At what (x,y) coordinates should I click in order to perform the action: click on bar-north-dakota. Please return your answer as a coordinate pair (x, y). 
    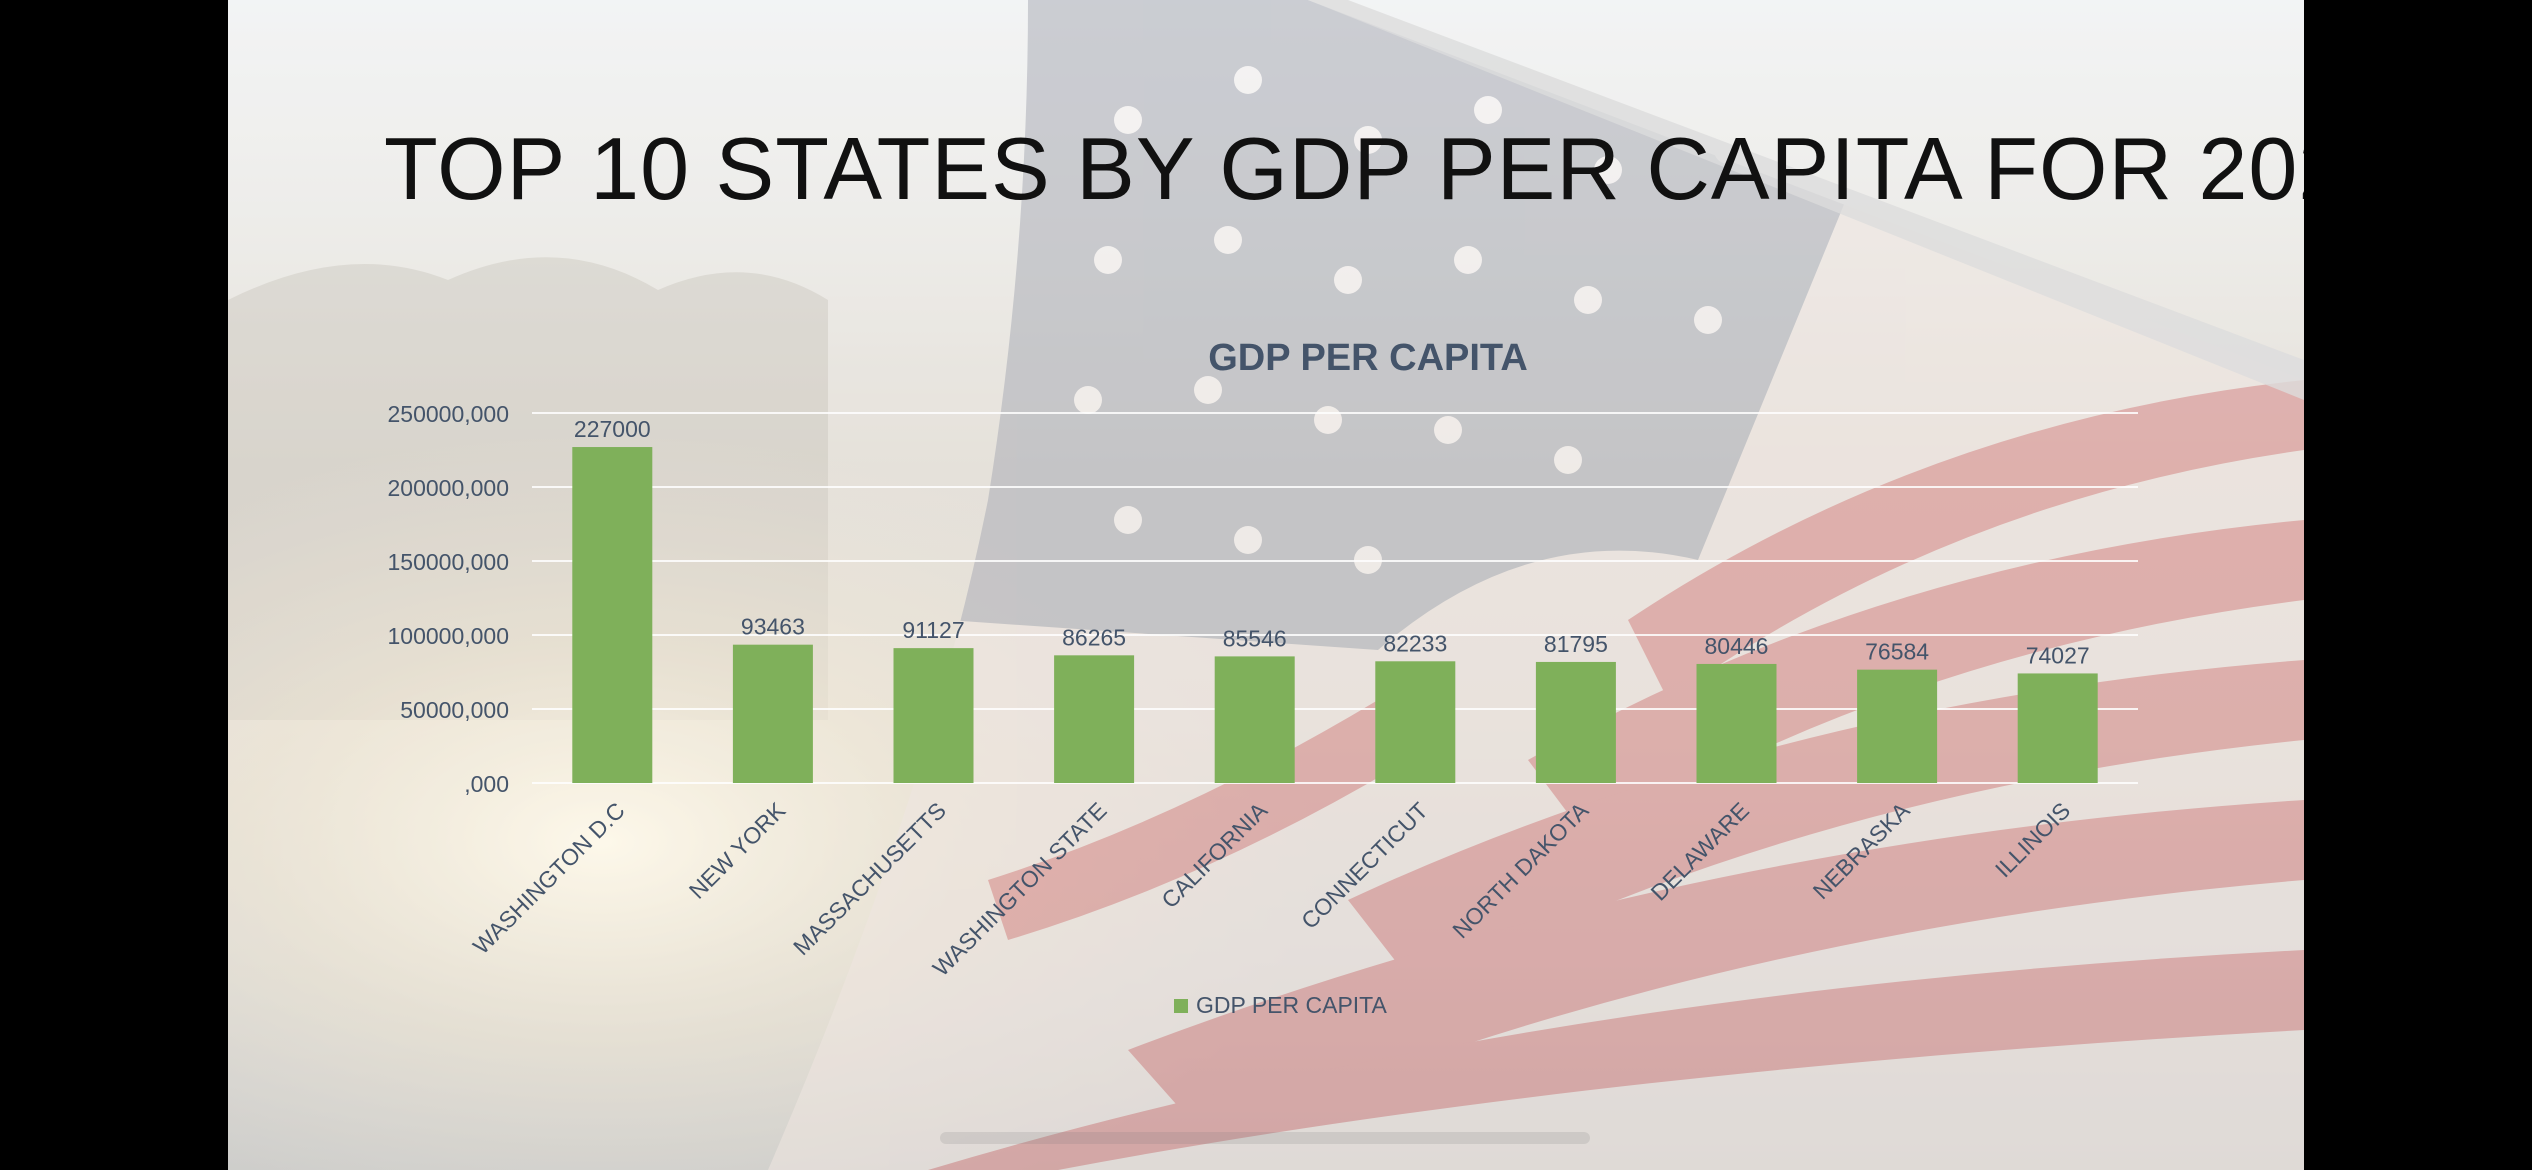
    Looking at the image, I should click on (1575, 722).